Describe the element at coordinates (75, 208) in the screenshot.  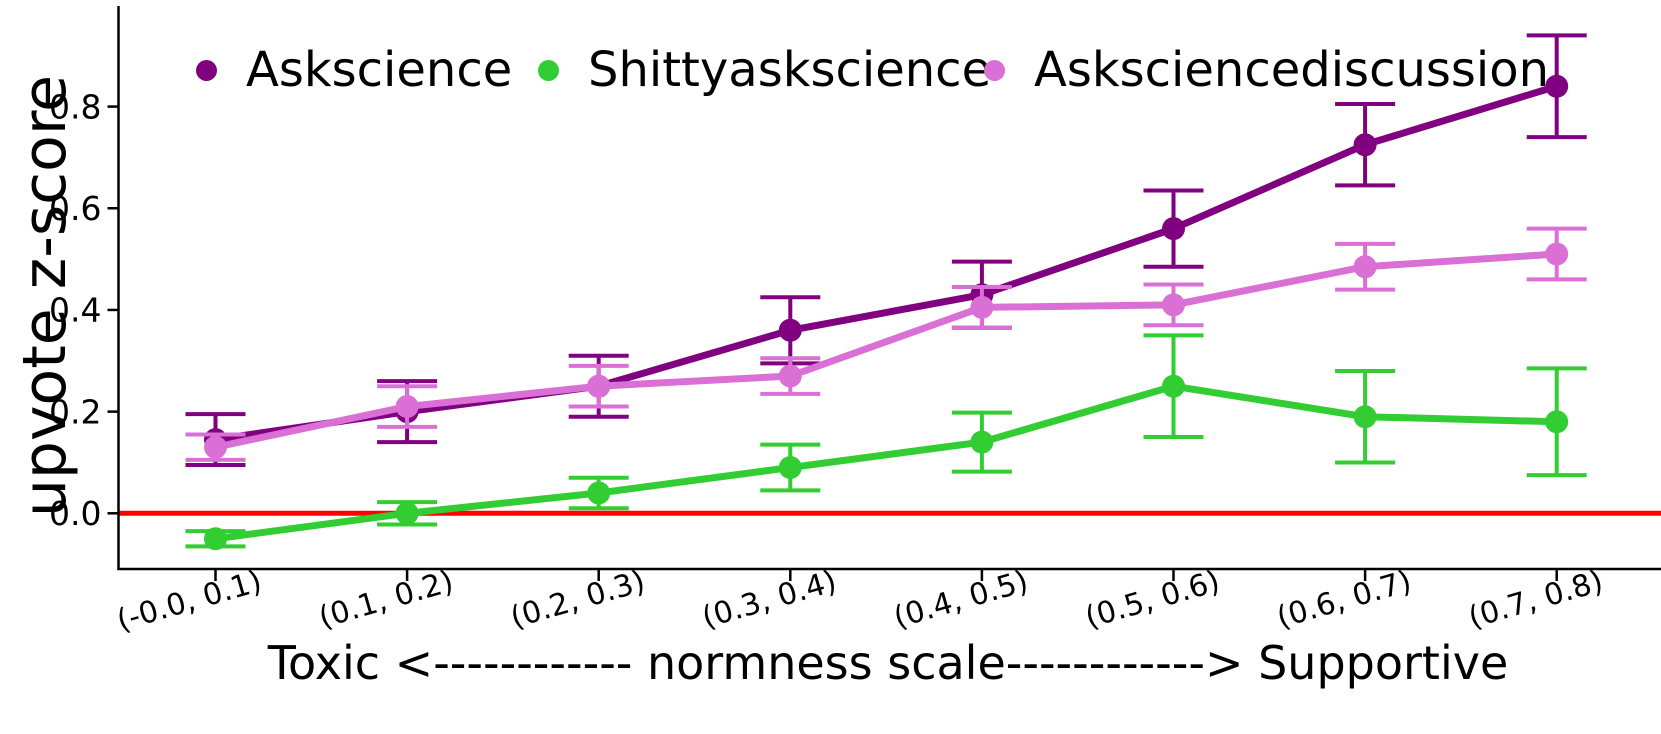
I see `y-tick-label: 0.6` at that location.